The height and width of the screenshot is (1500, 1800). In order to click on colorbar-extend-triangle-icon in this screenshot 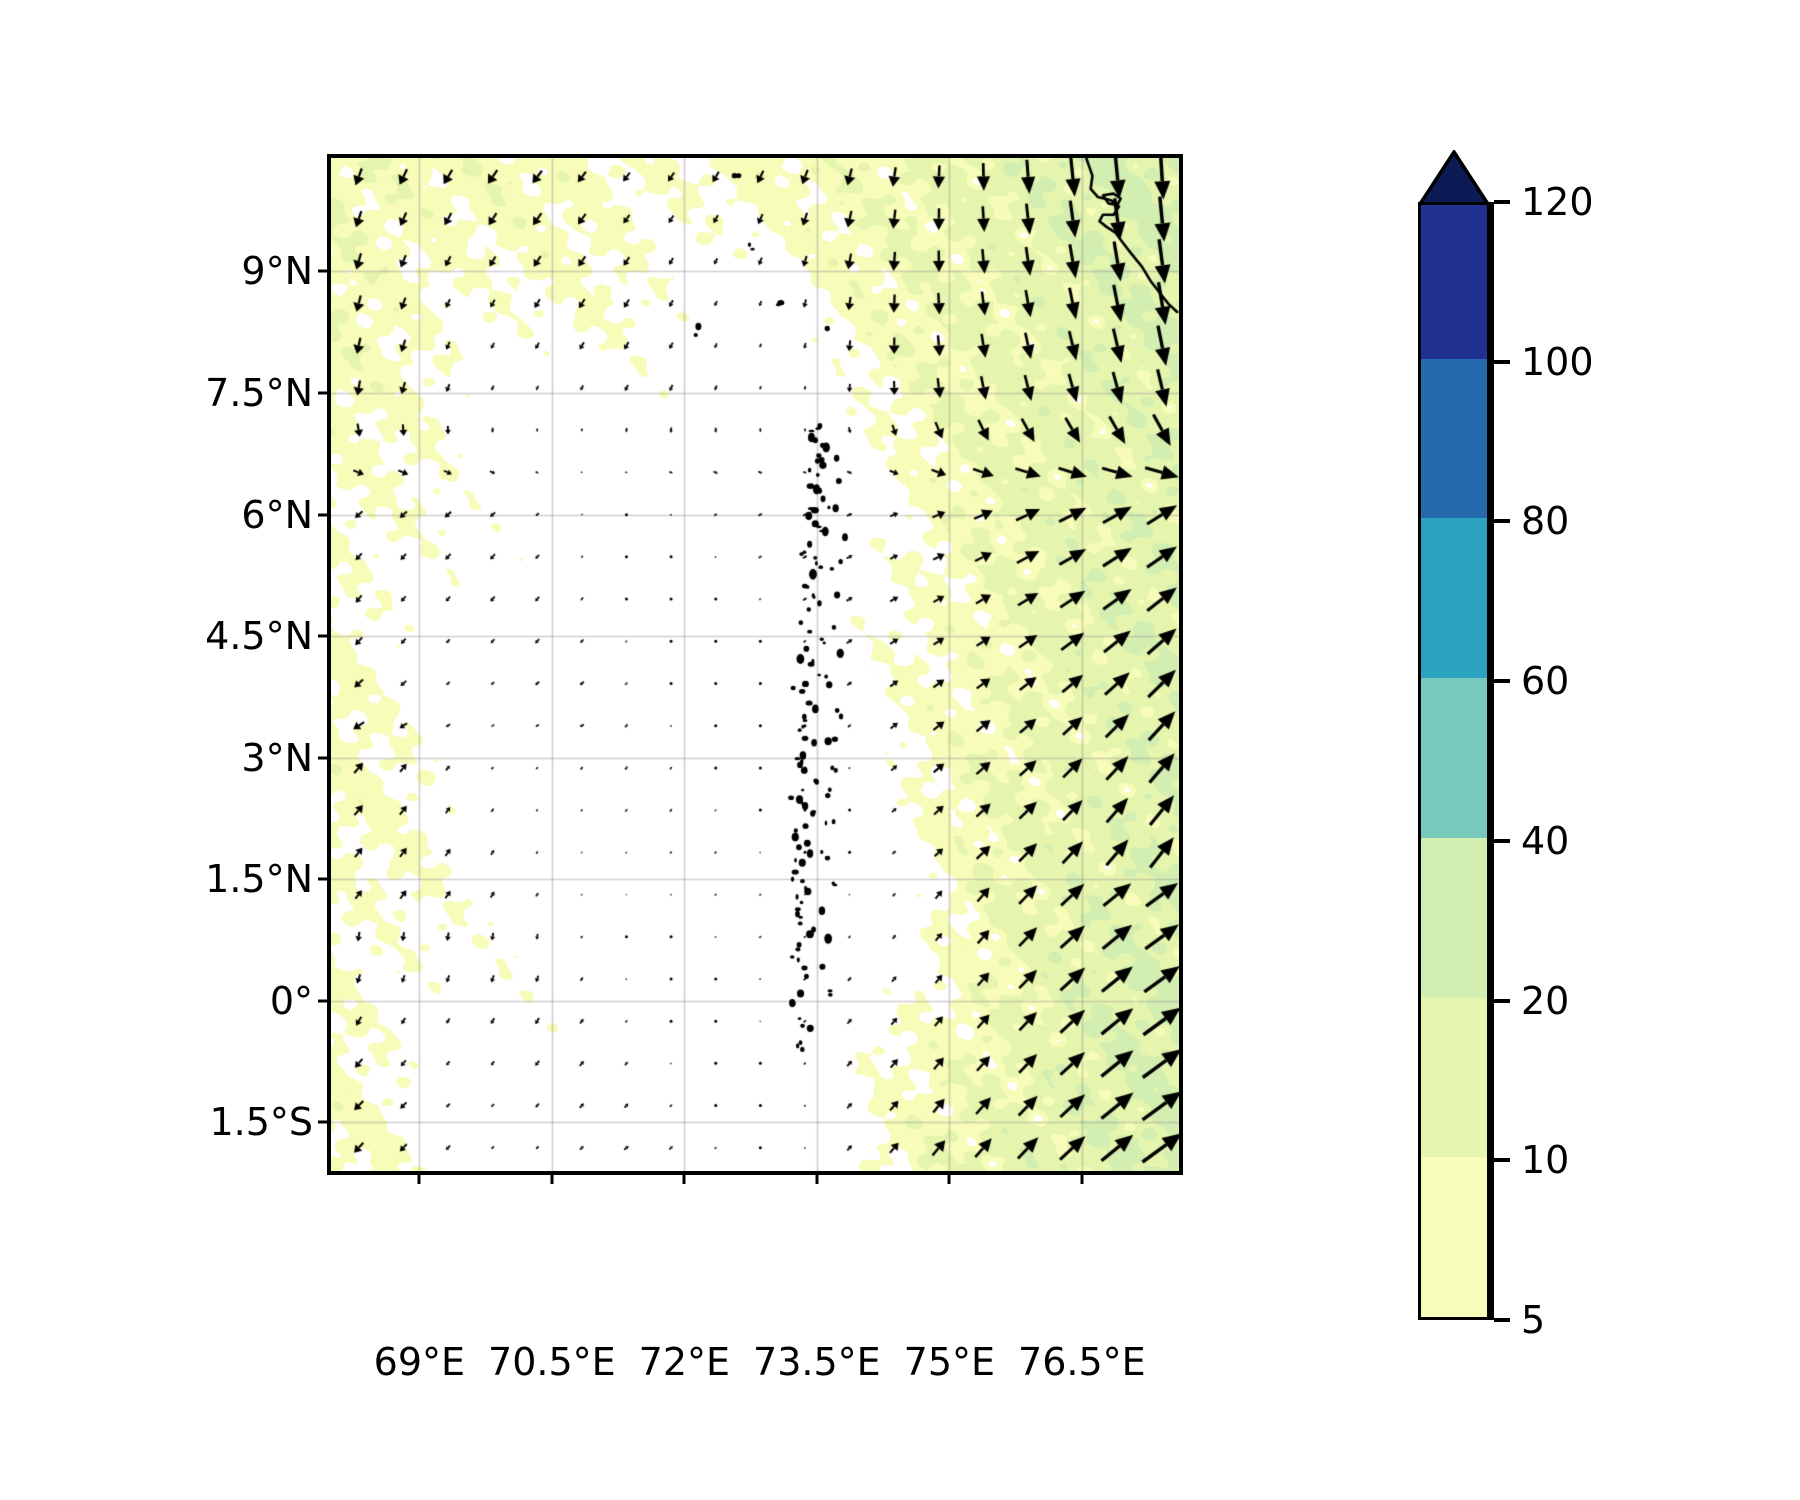, I will do `click(1454, 177)`.